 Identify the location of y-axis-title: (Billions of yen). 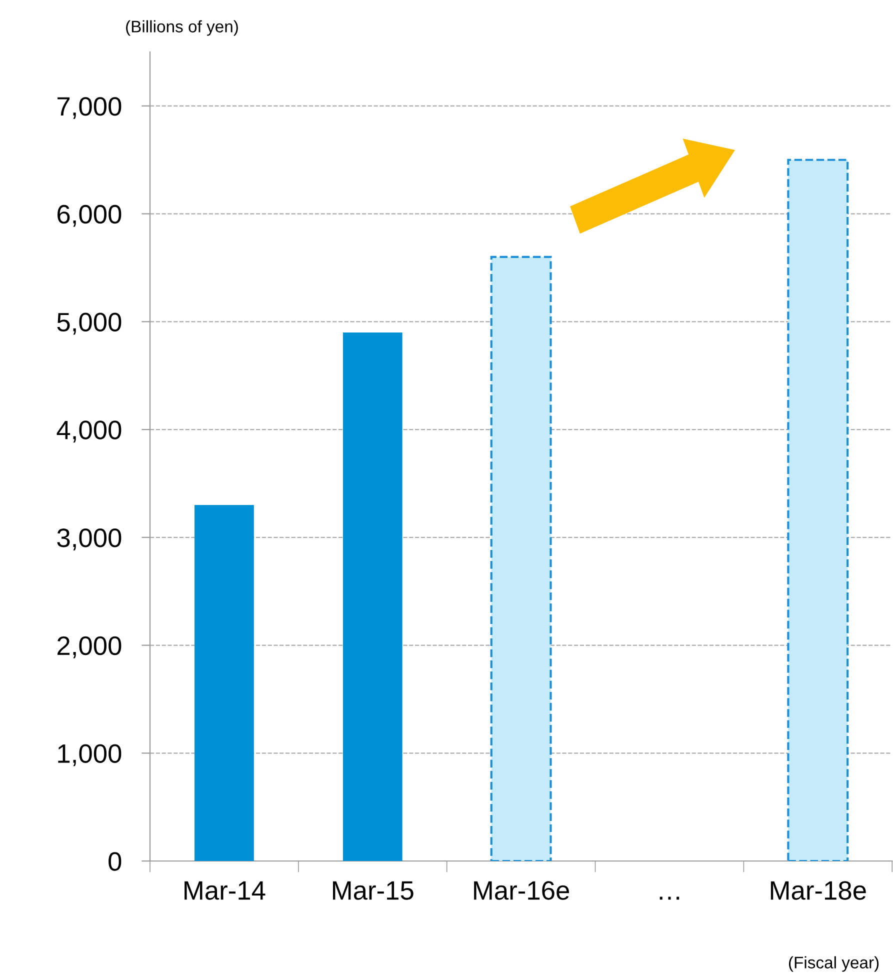
(182, 28).